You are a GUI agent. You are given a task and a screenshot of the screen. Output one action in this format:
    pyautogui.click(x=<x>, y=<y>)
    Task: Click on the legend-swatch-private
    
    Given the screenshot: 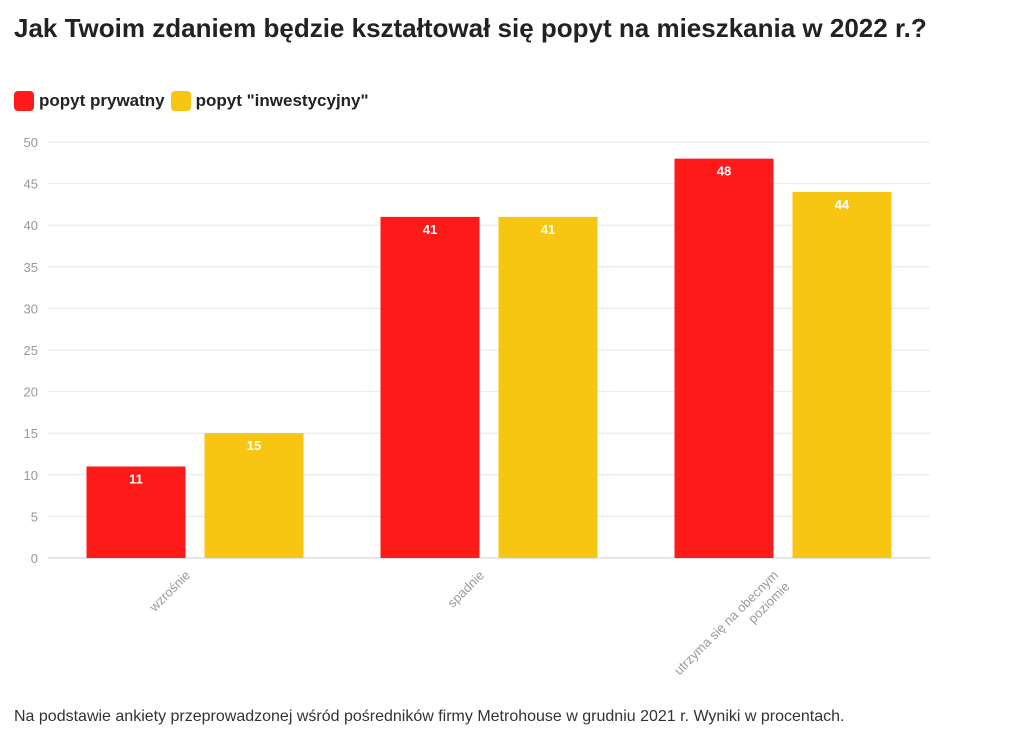 What is the action you would take?
    pyautogui.click(x=24, y=101)
    